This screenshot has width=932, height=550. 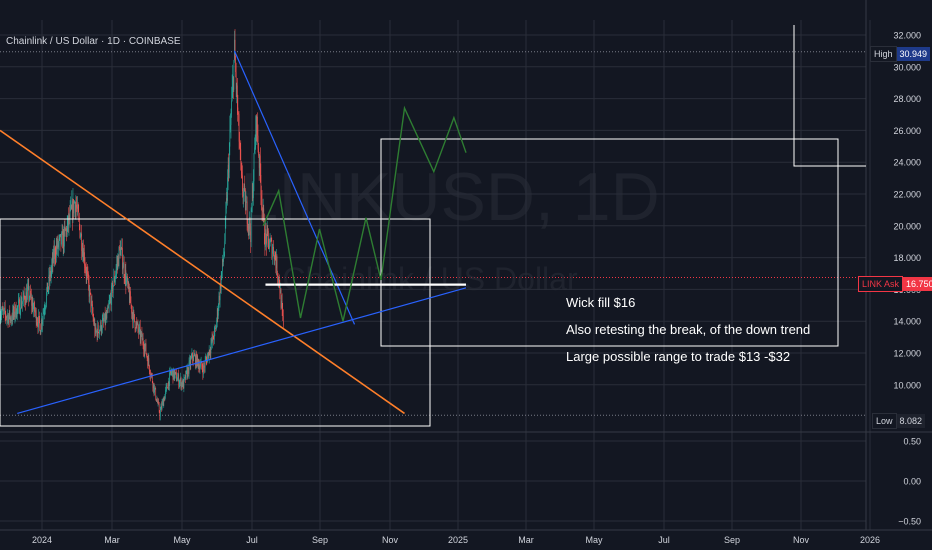 I want to click on time-tick-label: 2025, so click(x=458, y=540).